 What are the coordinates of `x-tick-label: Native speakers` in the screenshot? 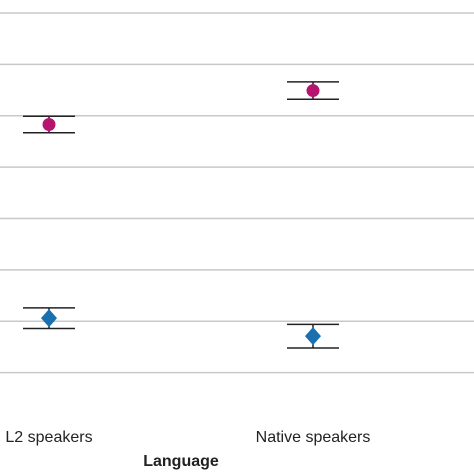 It's located at (313, 437).